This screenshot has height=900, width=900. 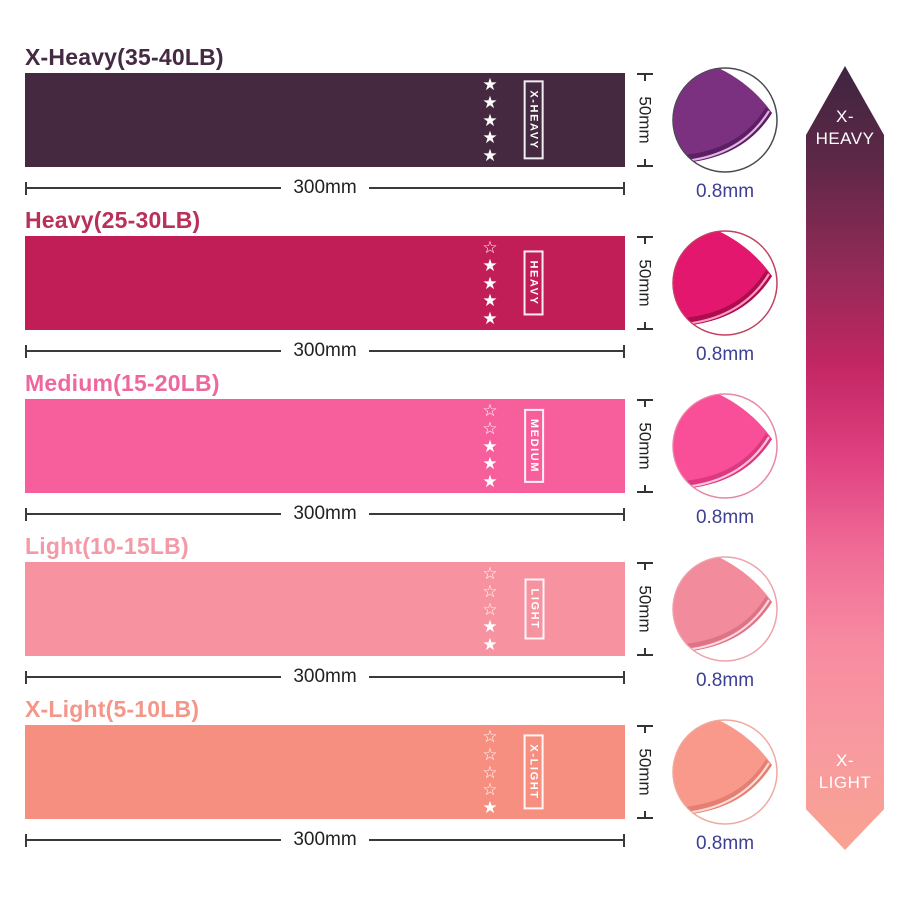 I want to click on band-tag-wrap: LIGHT, so click(x=534, y=609).